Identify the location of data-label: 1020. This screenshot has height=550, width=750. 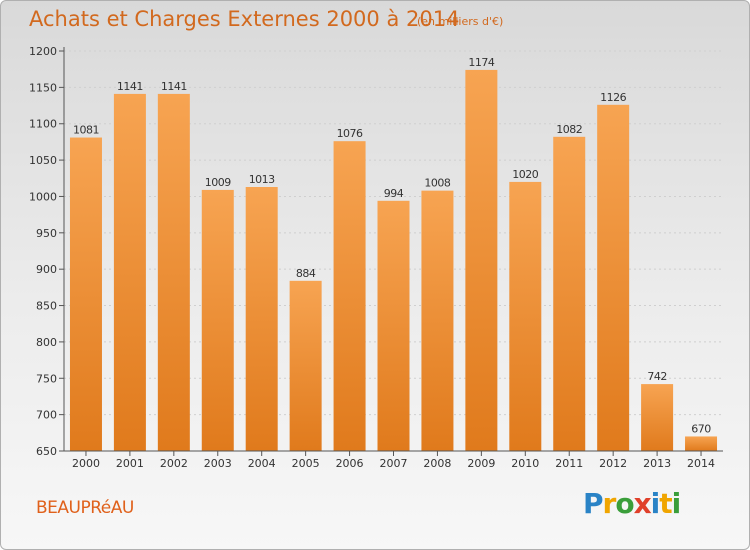
(525, 174).